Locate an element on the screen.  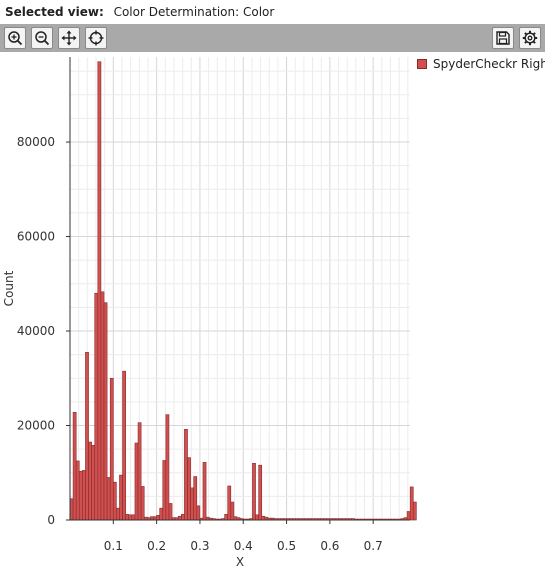
legend-swatch is located at coordinates (422, 63).